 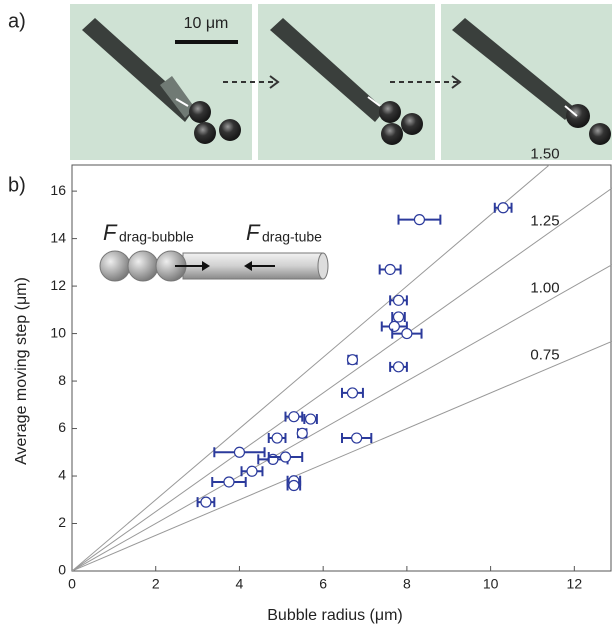 What do you see at coordinates (544, 288) in the screenshot?
I see `ratio-label: 1.00` at bounding box center [544, 288].